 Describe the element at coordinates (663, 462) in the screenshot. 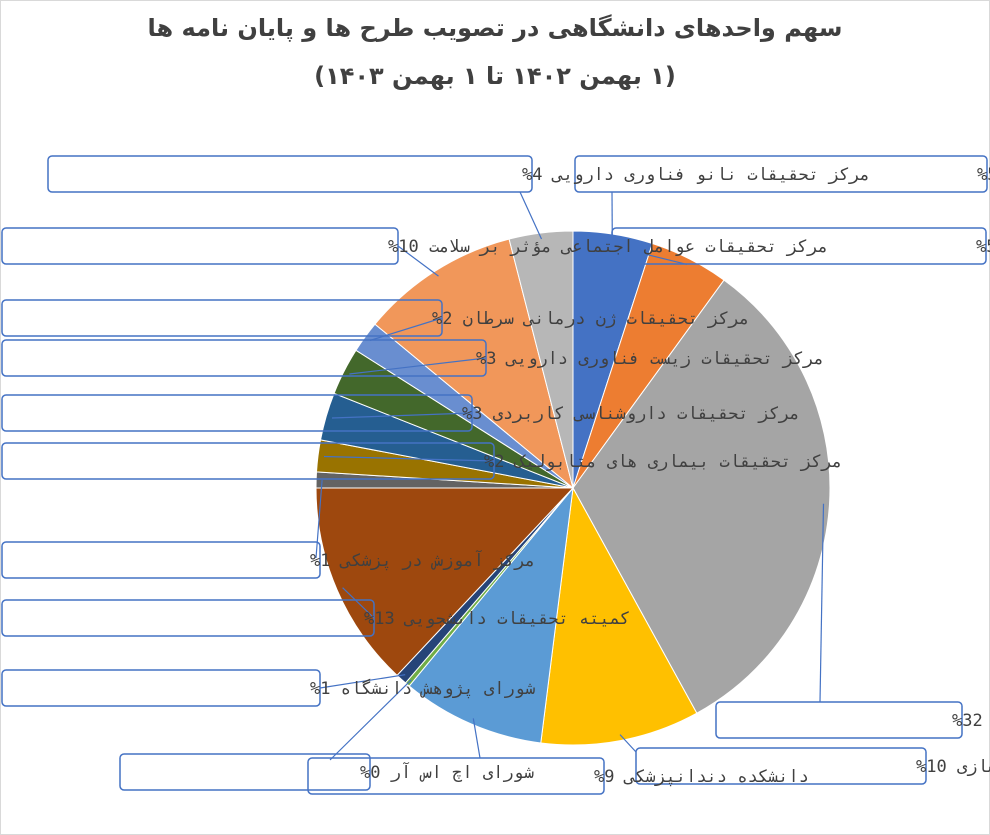

I see `data-label: مرکز تحقیقات بیماری های متابولیک 2%` at that location.